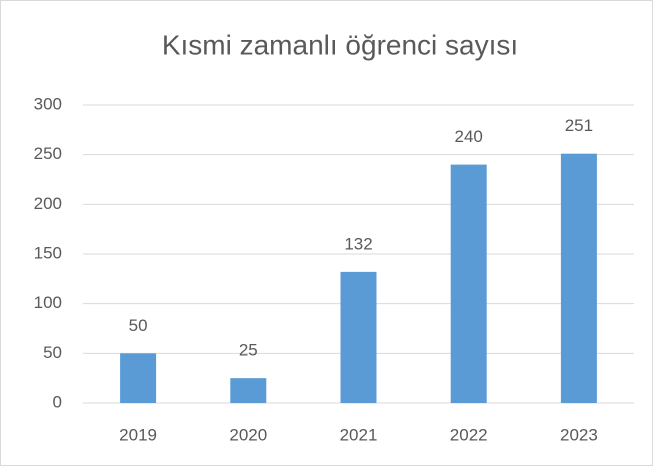  Describe the element at coordinates (48, 203) in the screenshot. I see `y-tick-label: 200` at that location.